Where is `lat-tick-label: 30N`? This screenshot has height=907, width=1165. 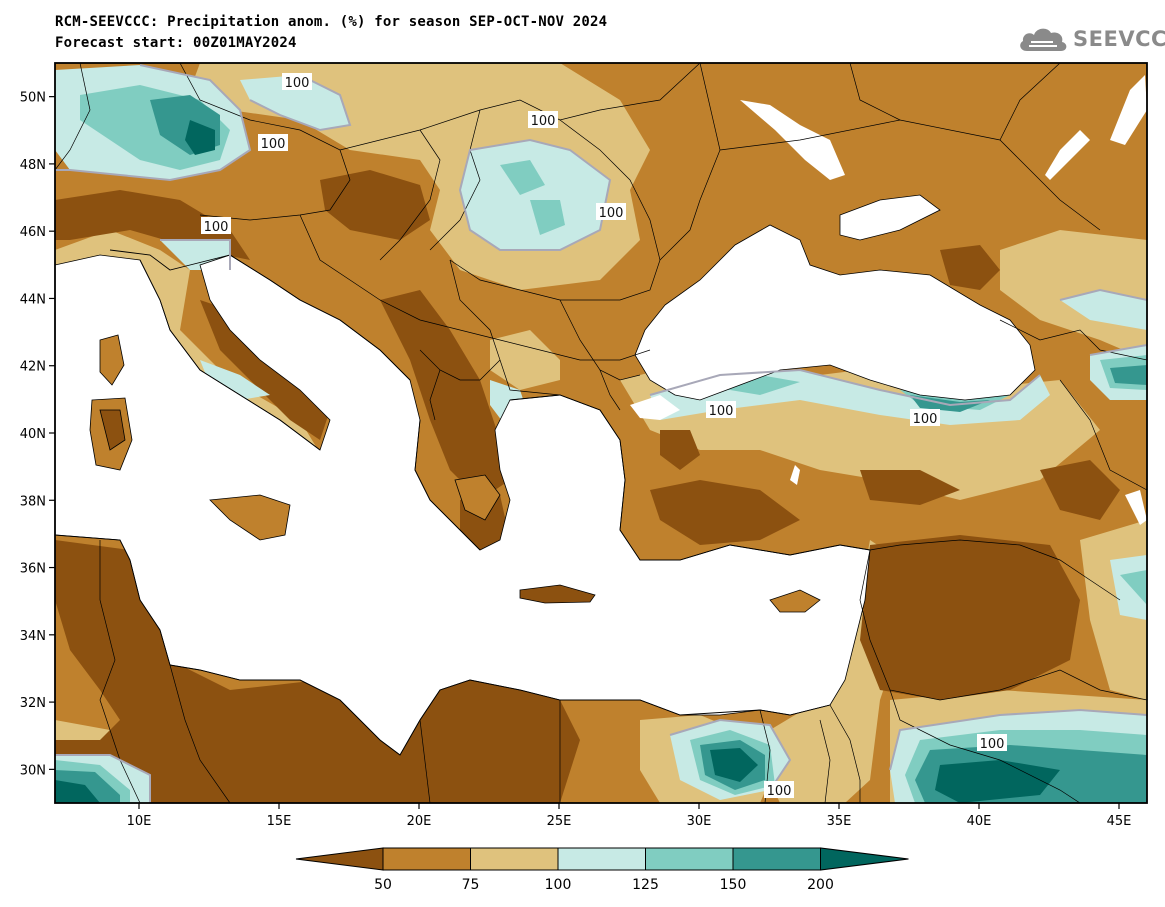 lat-tick-label: 30N is located at coordinates (33, 770).